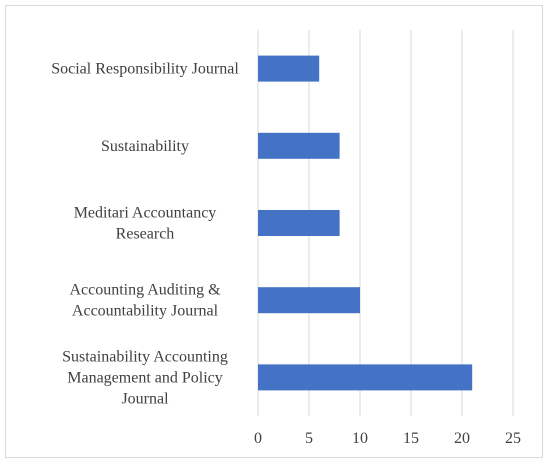 Image resolution: width=550 pixels, height=465 pixels. Describe the element at coordinates (360, 438) in the screenshot. I see `x-tick-label: 10` at that location.